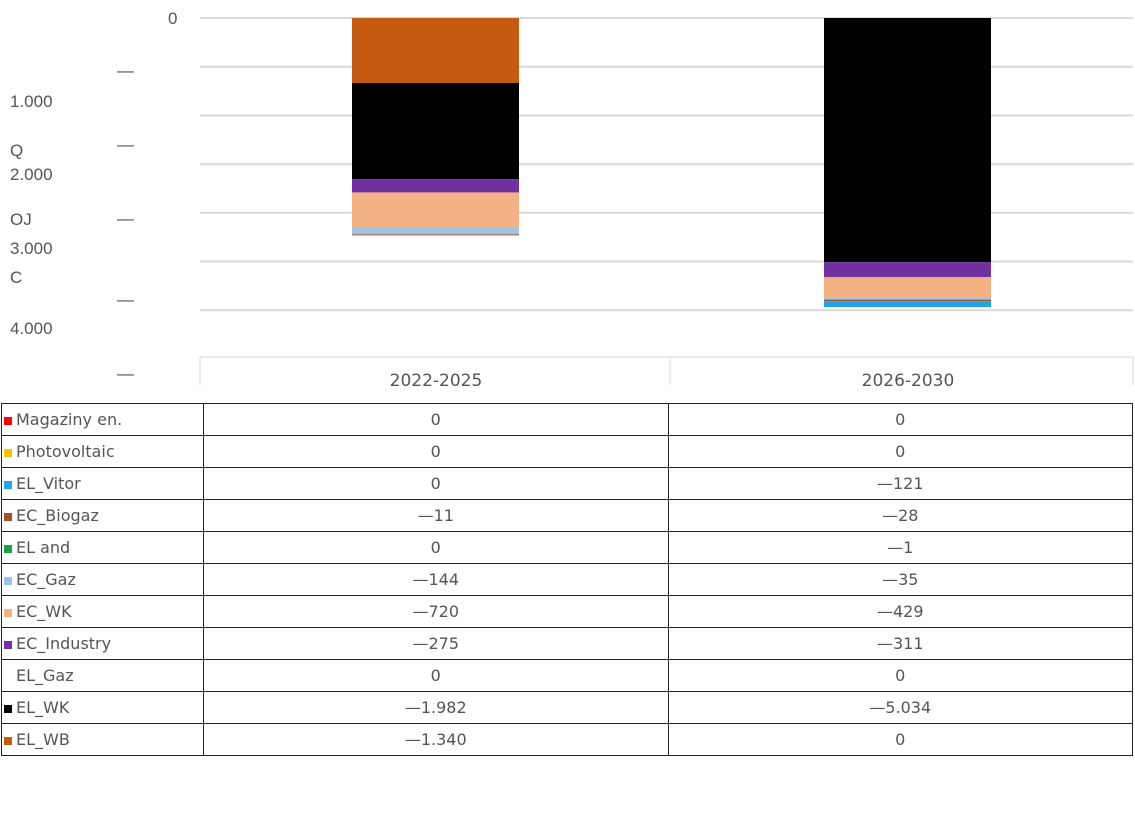 This screenshot has width=1135, height=822. I want to click on table-row: EL_WB —1.340 0, so click(567, 739).